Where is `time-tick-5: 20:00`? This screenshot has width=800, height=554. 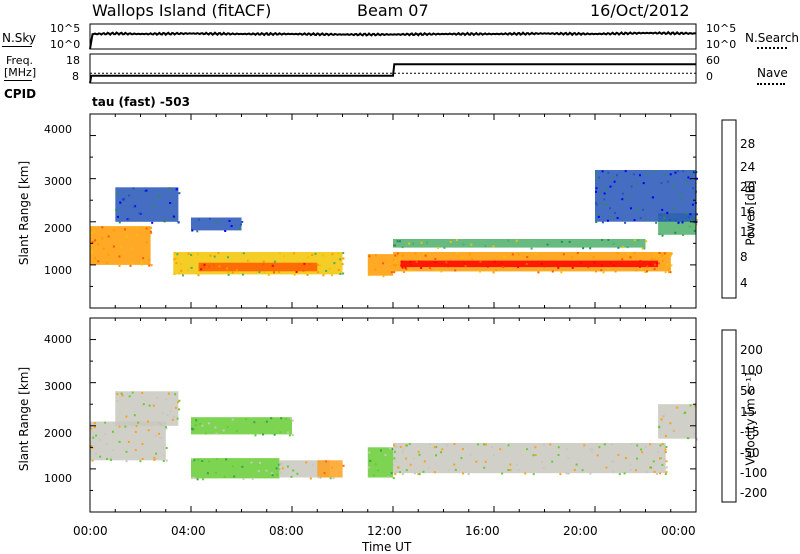
time-tick-5: 20:00 is located at coordinates (580, 531).